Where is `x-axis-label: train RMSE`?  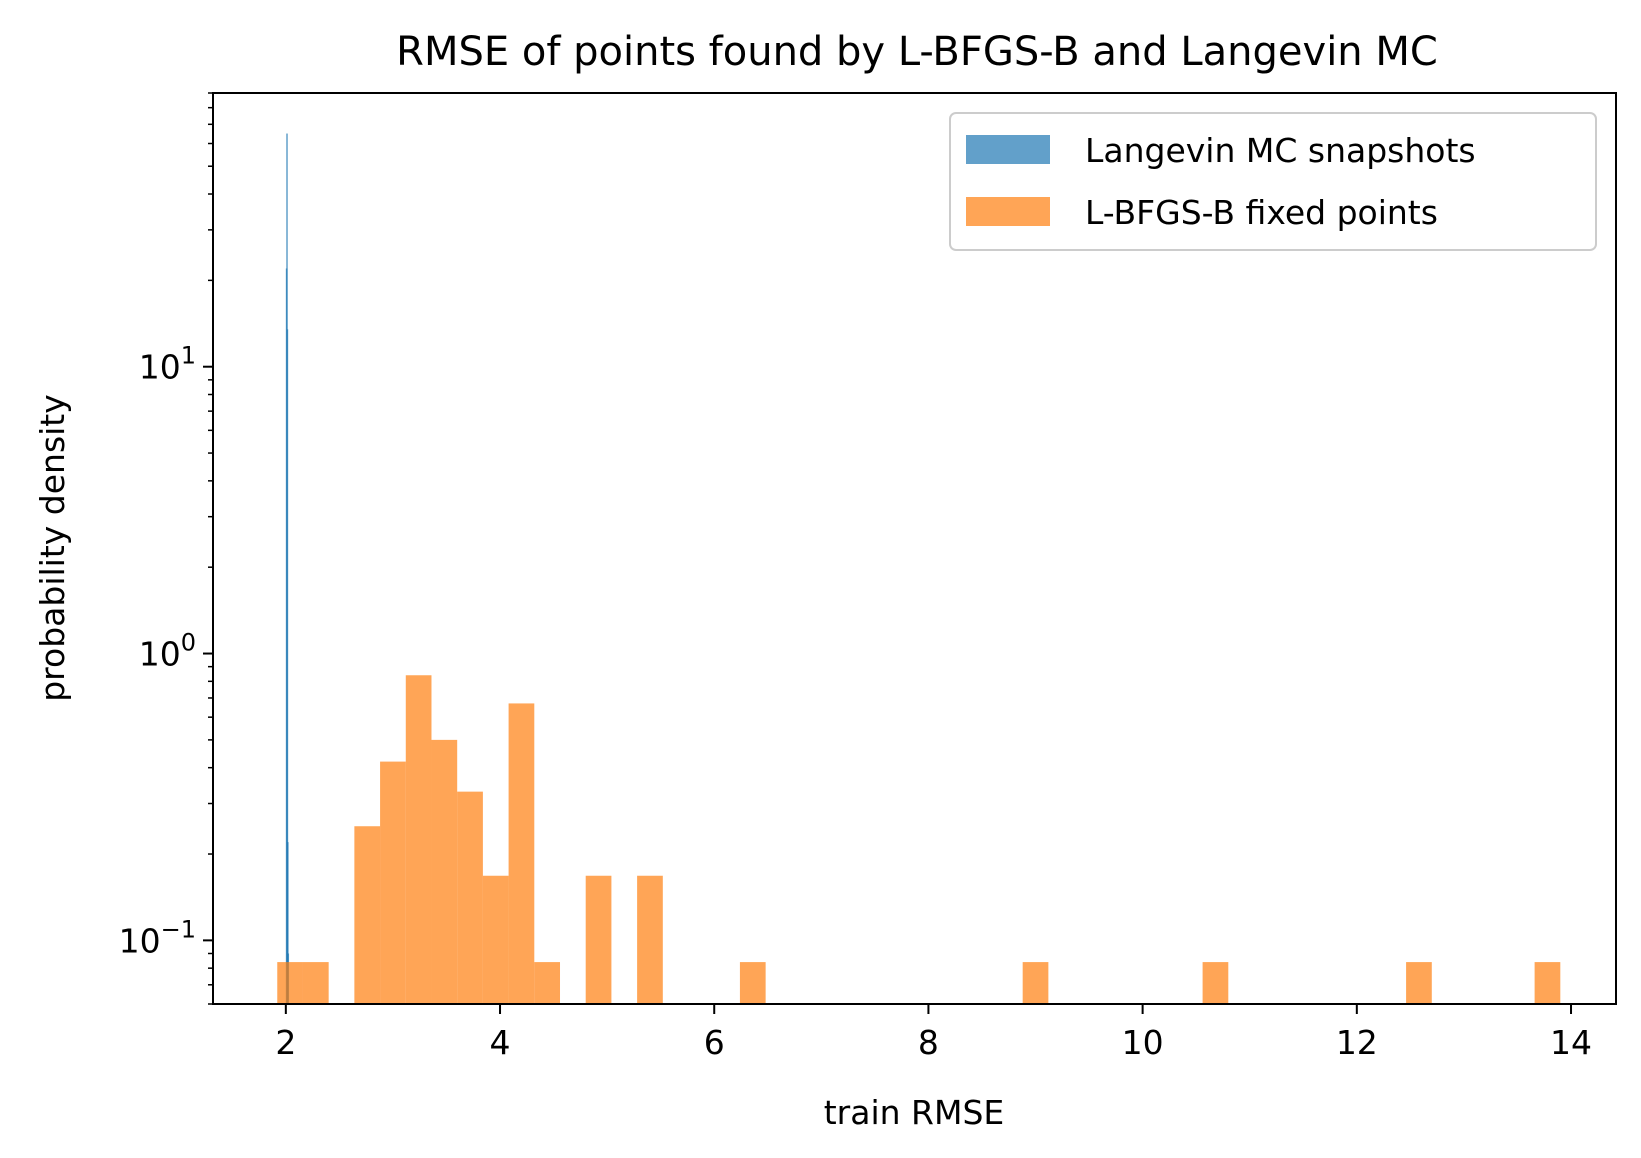
x-axis-label: train RMSE is located at coordinates (914, 1112).